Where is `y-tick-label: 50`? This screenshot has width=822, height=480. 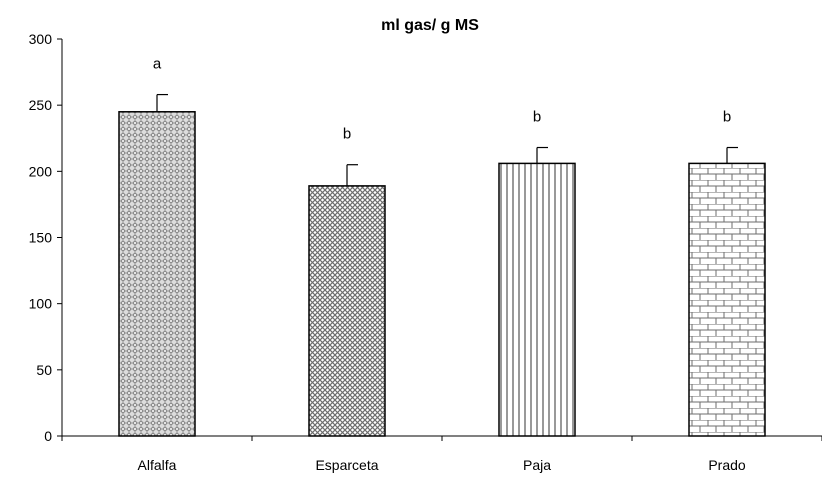
y-tick-label: 50 is located at coordinates (44, 370).